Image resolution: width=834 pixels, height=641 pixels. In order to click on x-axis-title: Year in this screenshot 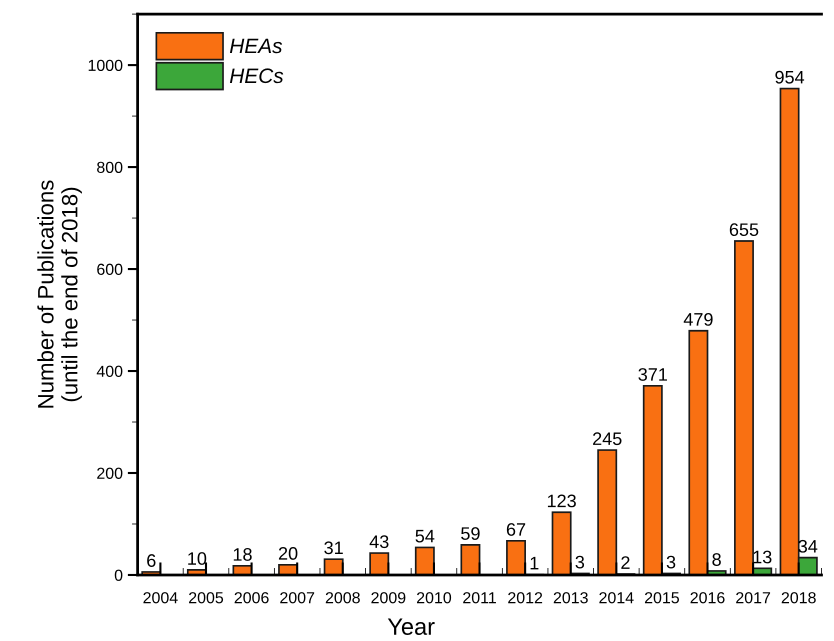, I will do `click(411, 626)`.